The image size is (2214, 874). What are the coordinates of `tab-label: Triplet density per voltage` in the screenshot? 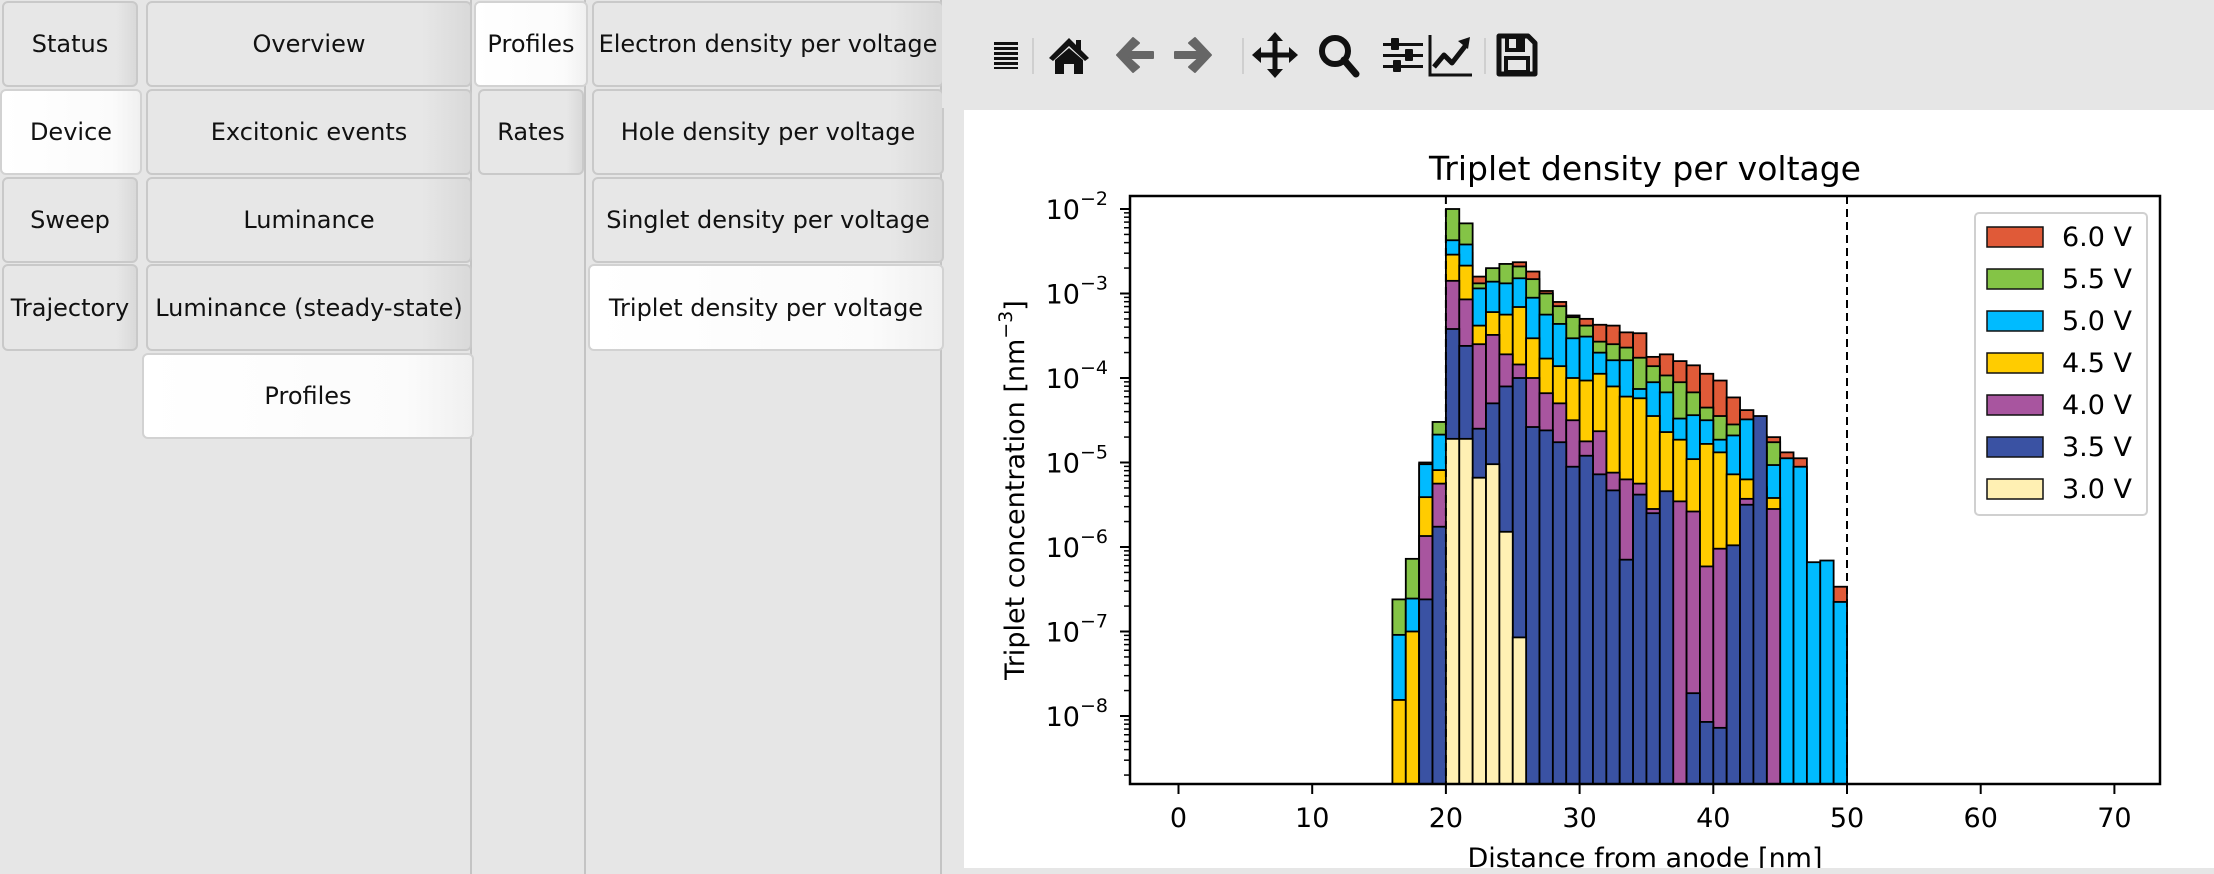 It's located at (766, 307).